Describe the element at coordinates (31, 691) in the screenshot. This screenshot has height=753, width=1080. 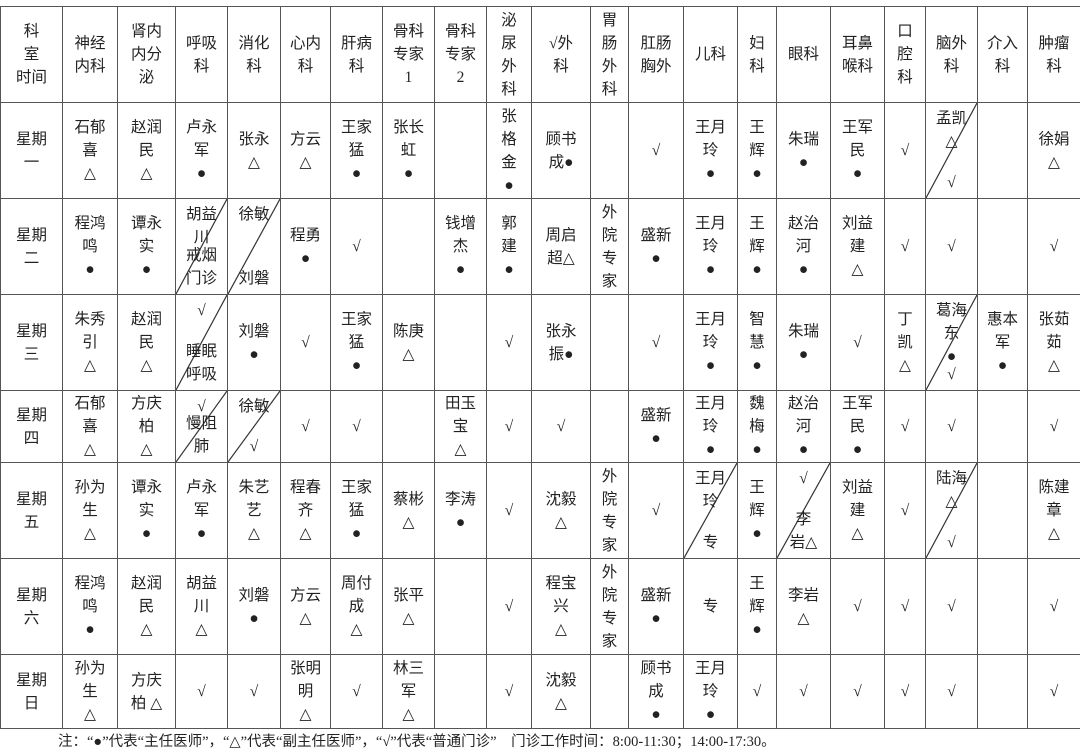
I see `day-label: 星期 日` at that location.